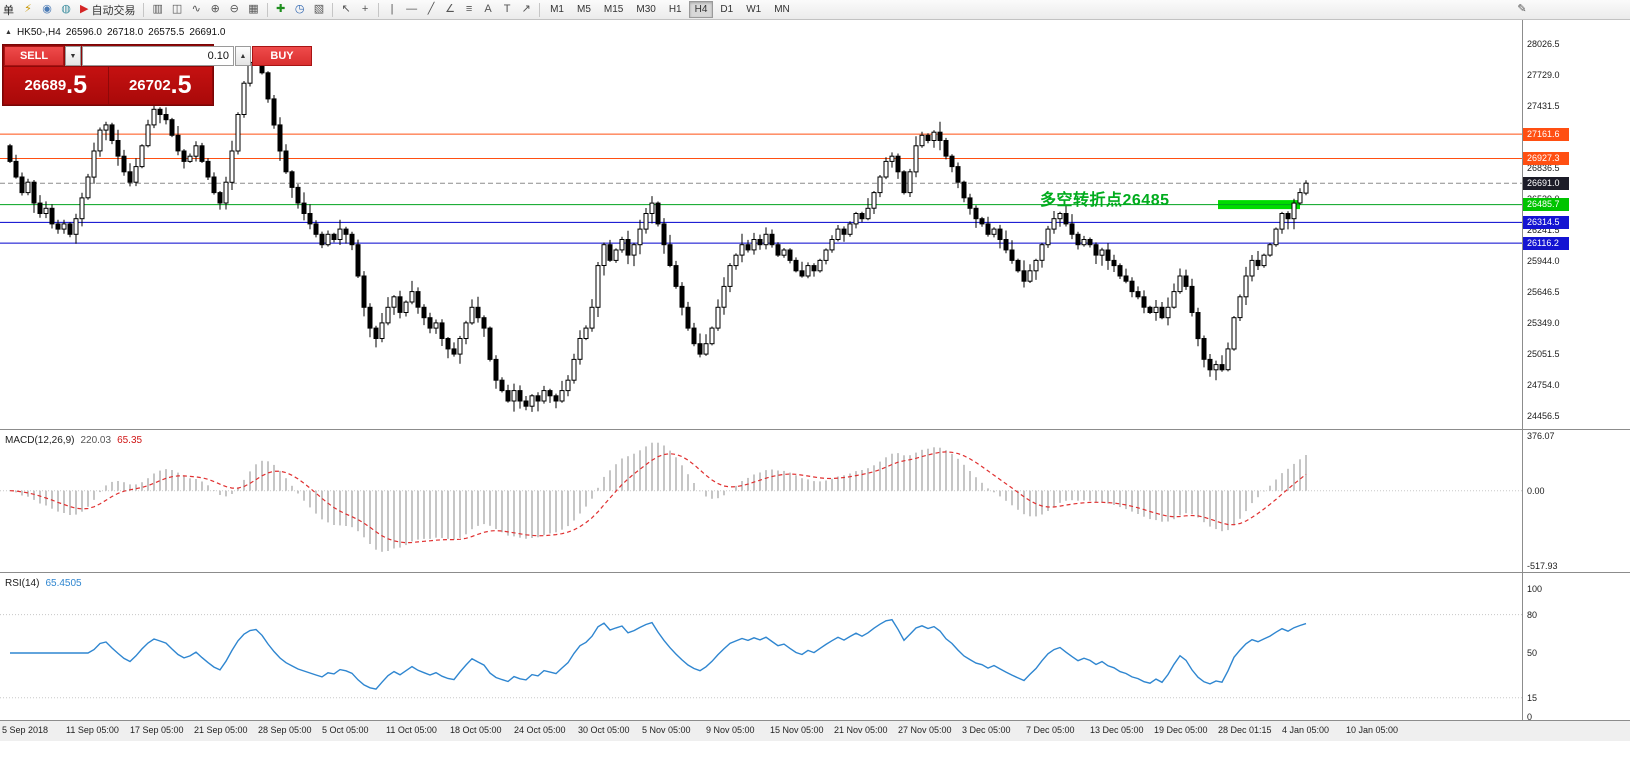  Describe the element at coordinates (221, 730) in the screenshot. I see `time-label: 21 Sep 05:00` at that location.